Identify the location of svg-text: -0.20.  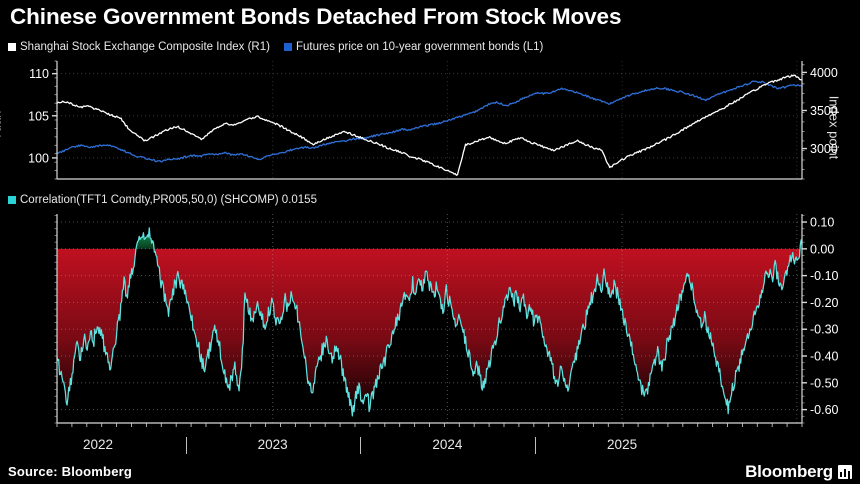
(824, 303).